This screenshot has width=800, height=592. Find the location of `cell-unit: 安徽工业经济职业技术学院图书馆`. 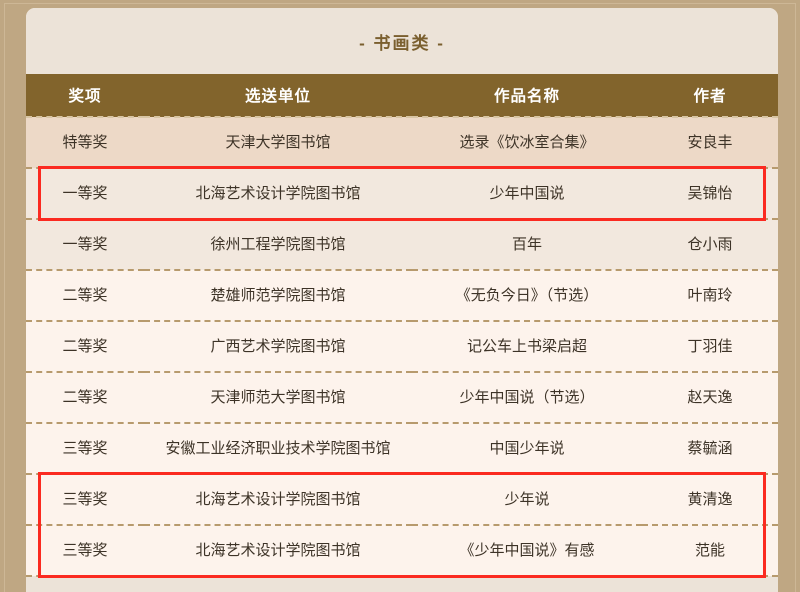

cell-unit: 安徽工业经济职业技术学院图书馆 is located at coordinates (278, 449).